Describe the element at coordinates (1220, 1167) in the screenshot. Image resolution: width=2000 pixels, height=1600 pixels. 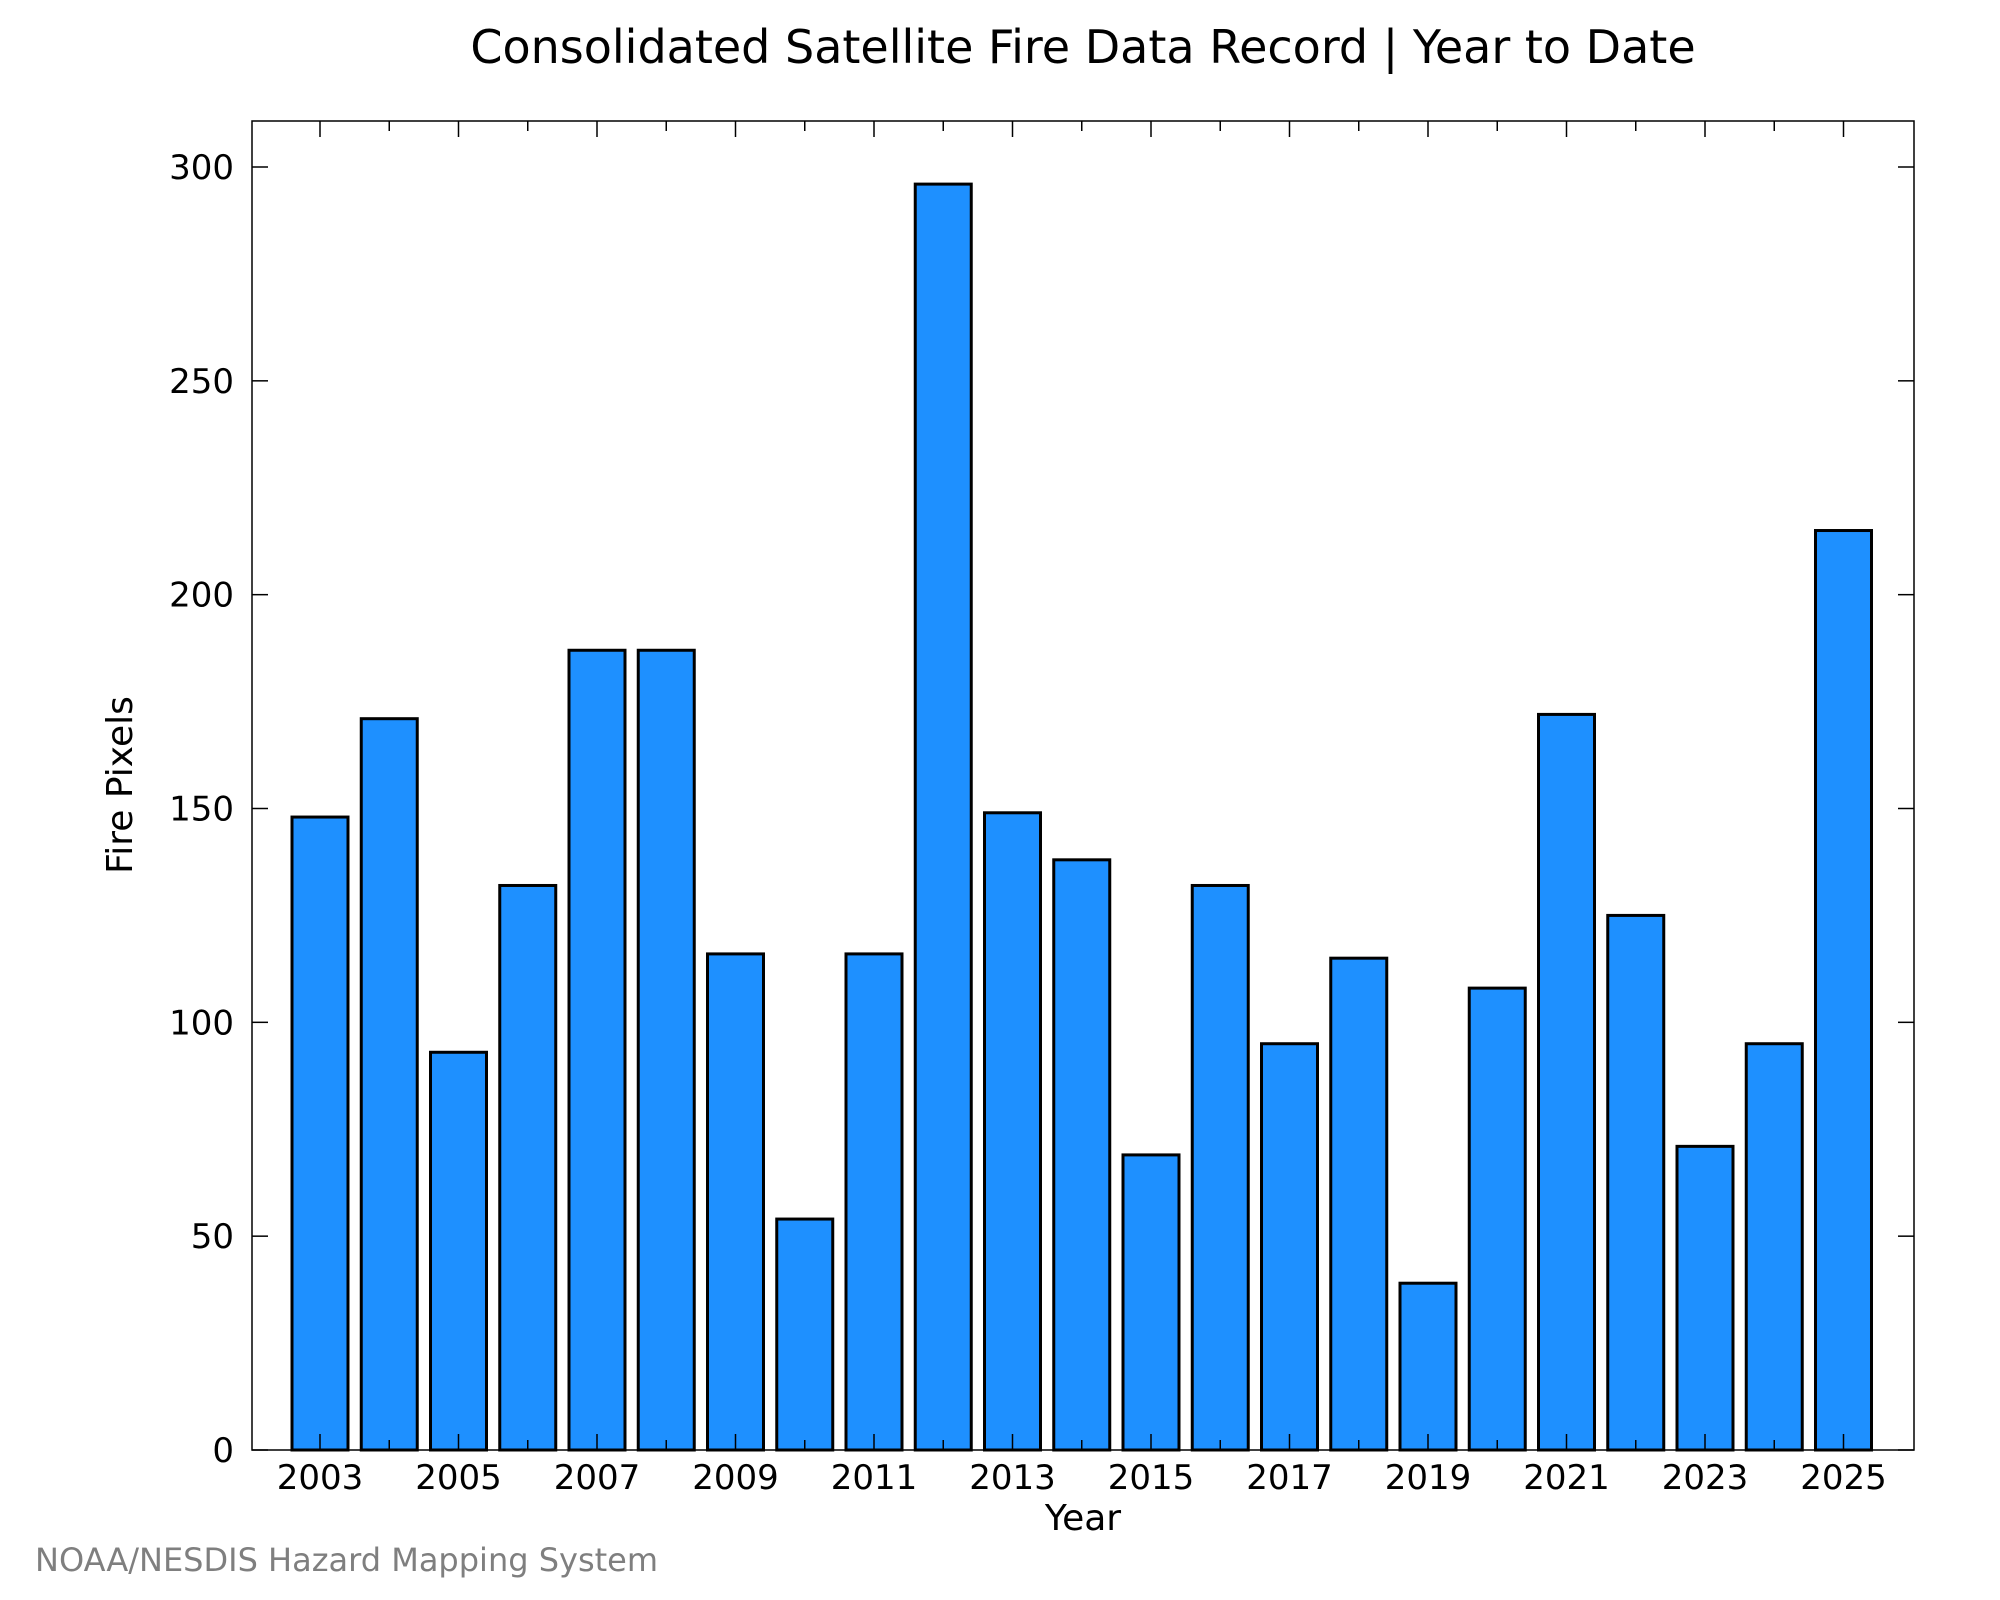
I see `bar-2016` at that location.